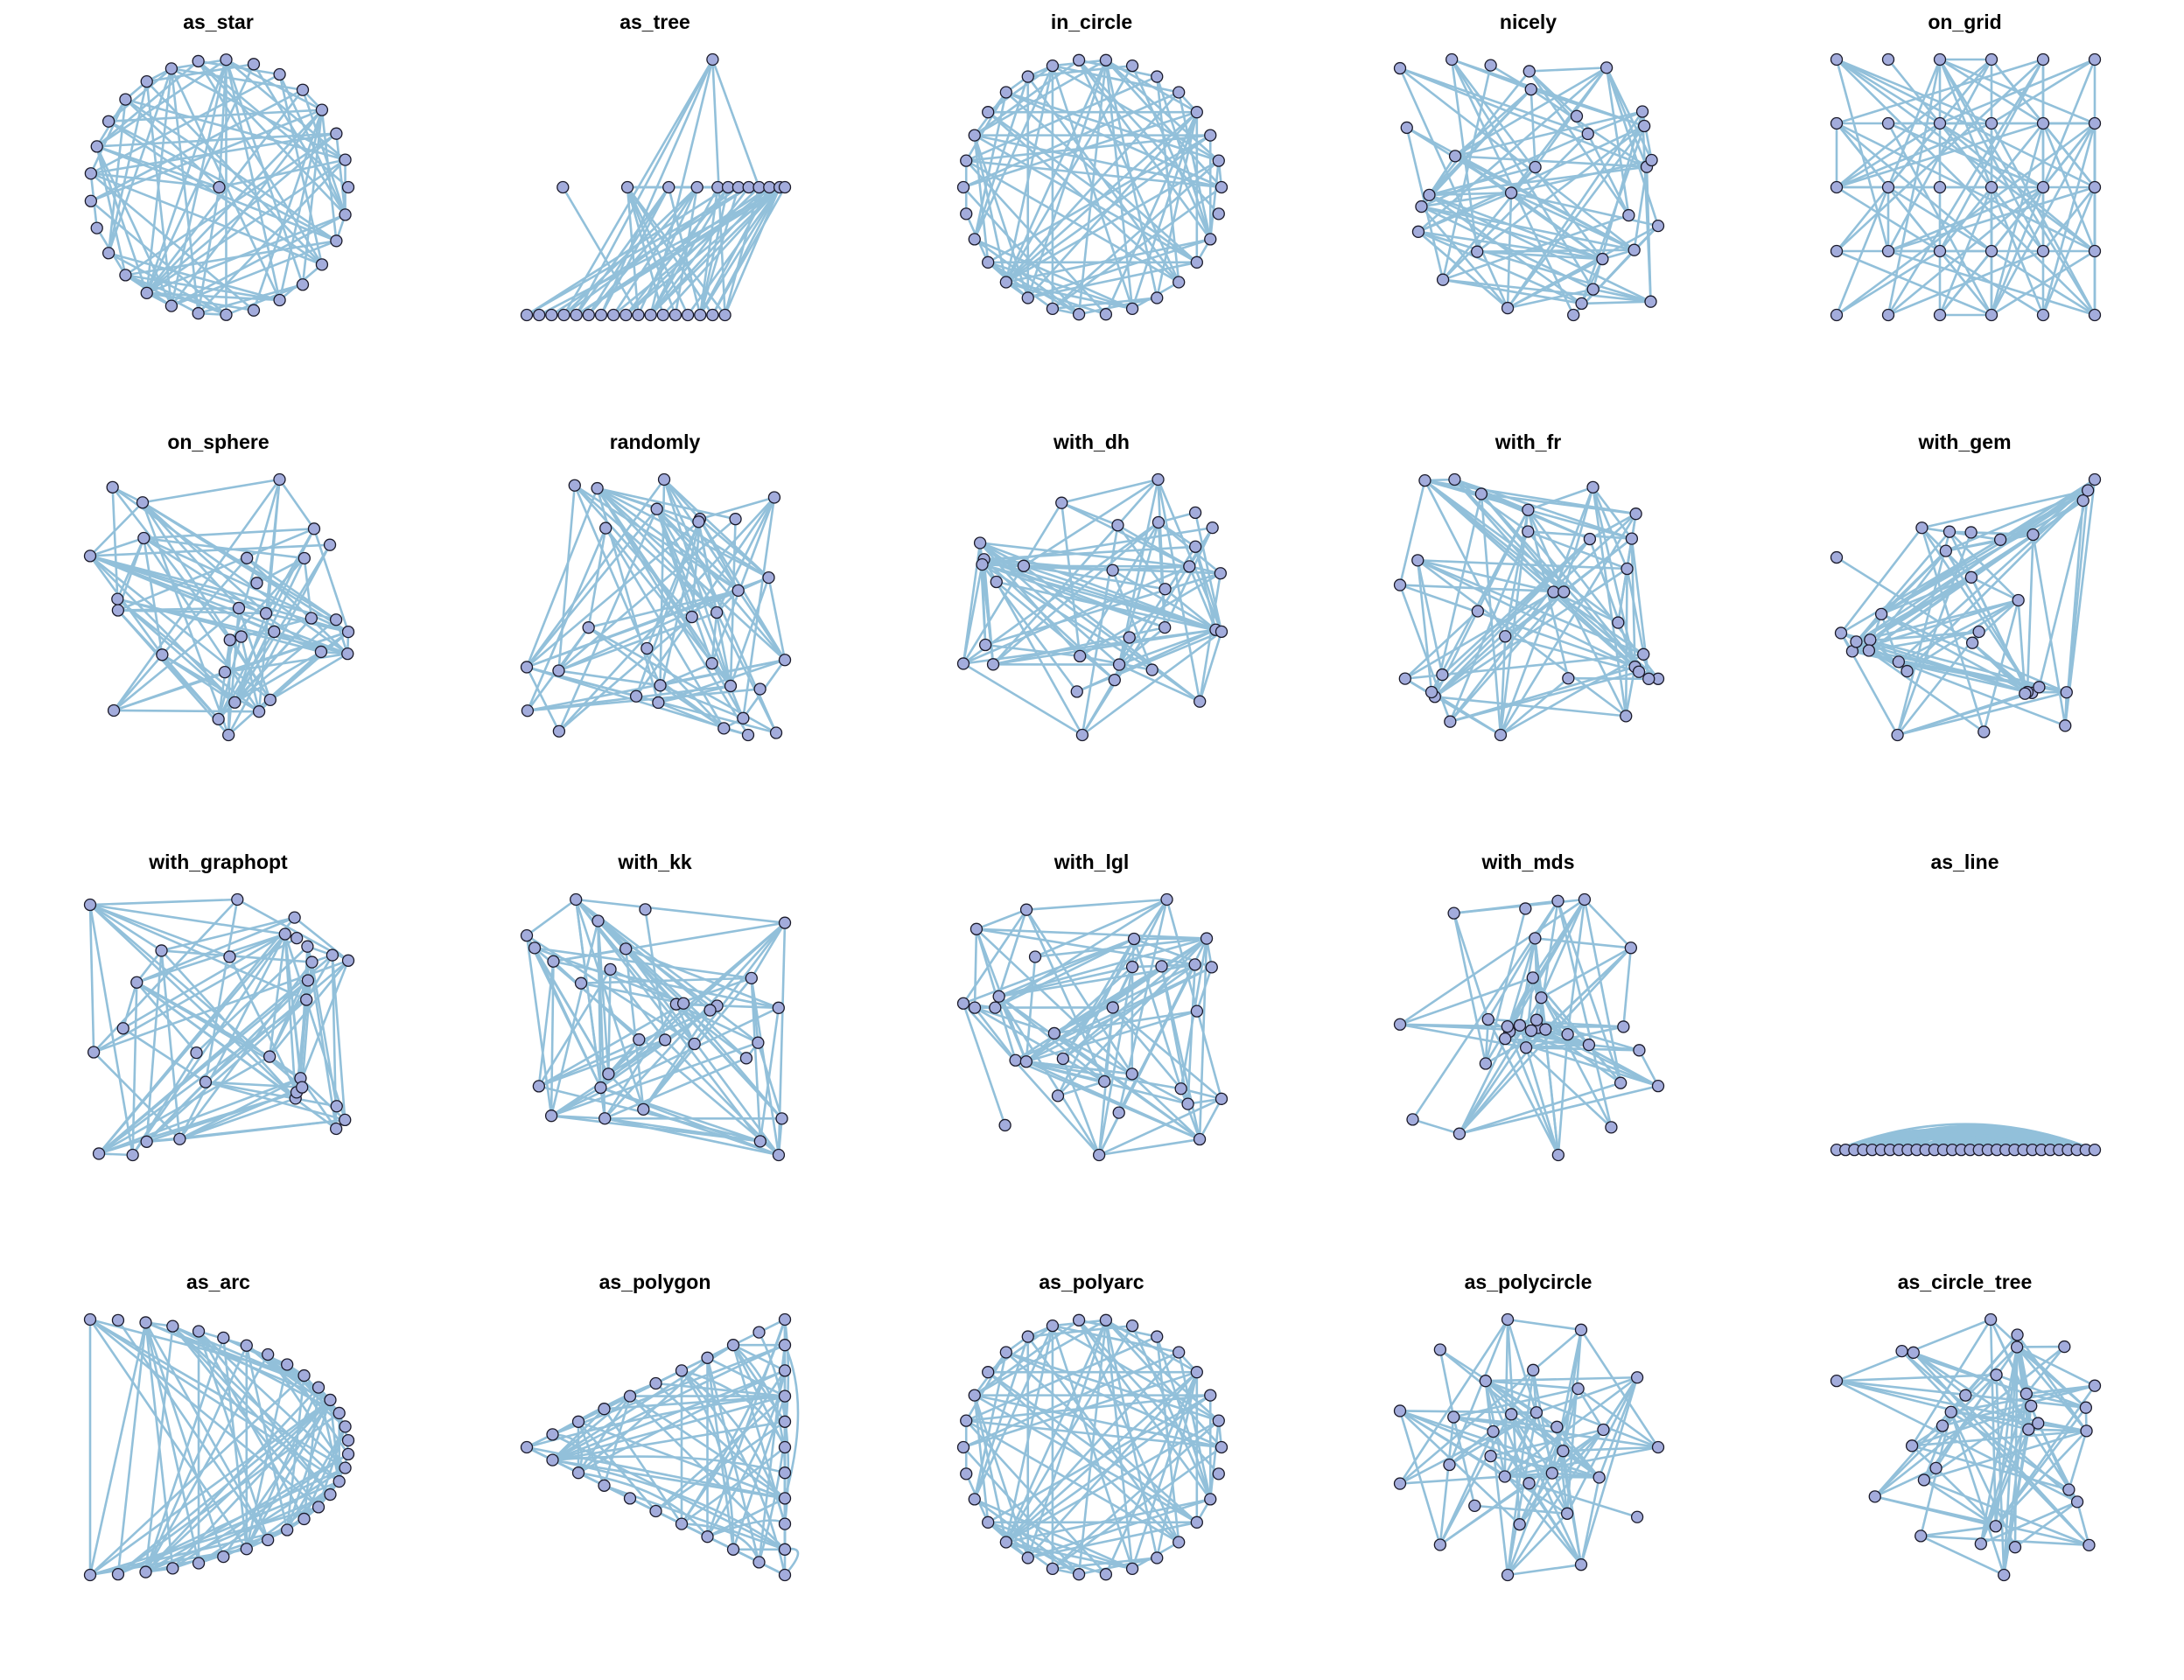  What do you see at coordinates (1092, 441) in the screenshot?
I see `panel-title: with_dh` at bounding box center [1092, 441].